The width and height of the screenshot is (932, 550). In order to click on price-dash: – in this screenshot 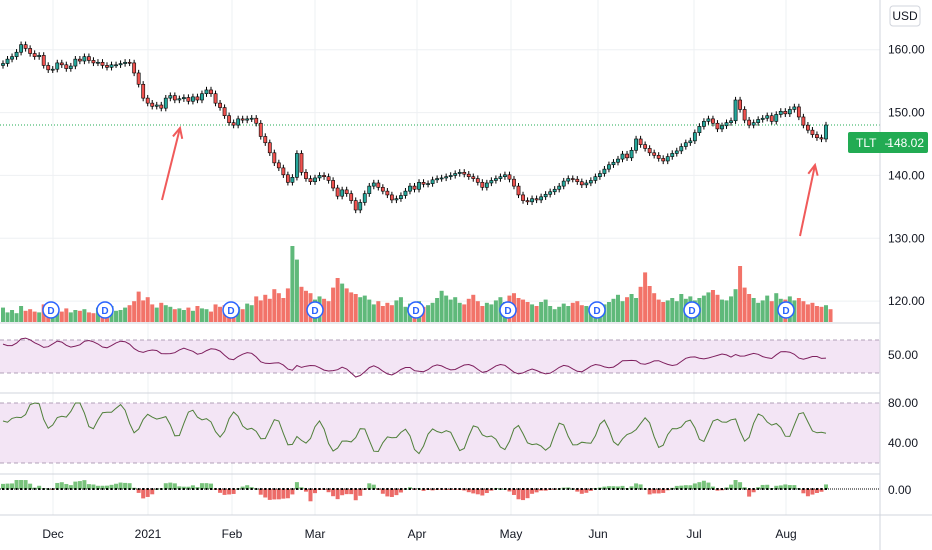, I will do `click(888, 143)`.